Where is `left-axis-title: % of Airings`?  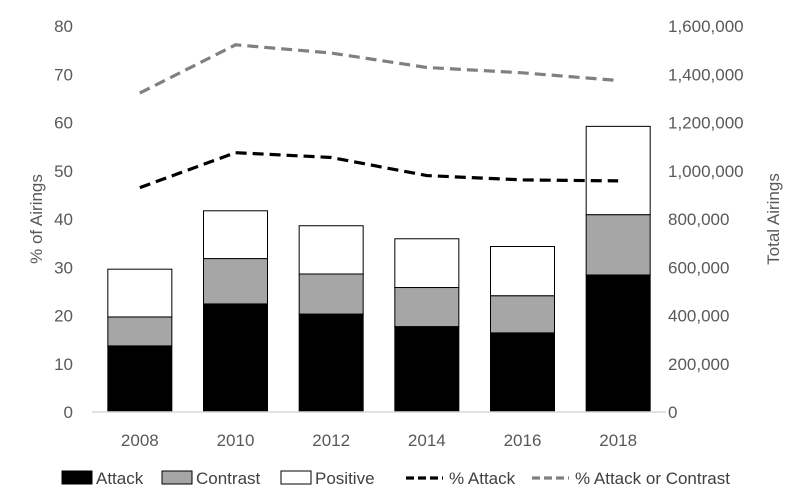
left-axis-title: % of Airings is located at coordinates (36, 219).